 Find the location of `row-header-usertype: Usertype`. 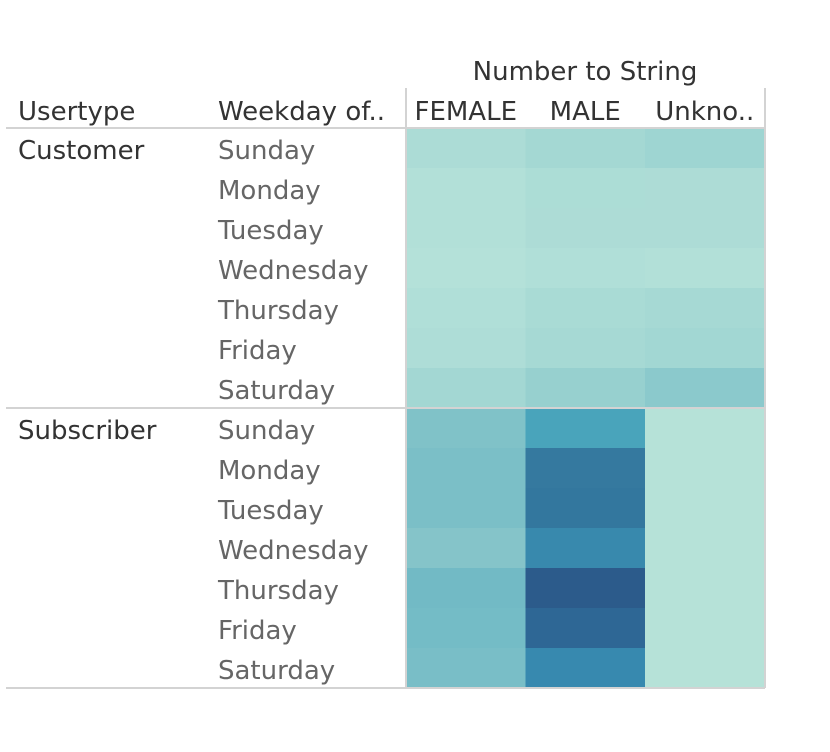

row-header-usertype: Usertype is located at coordinates (76, 112).